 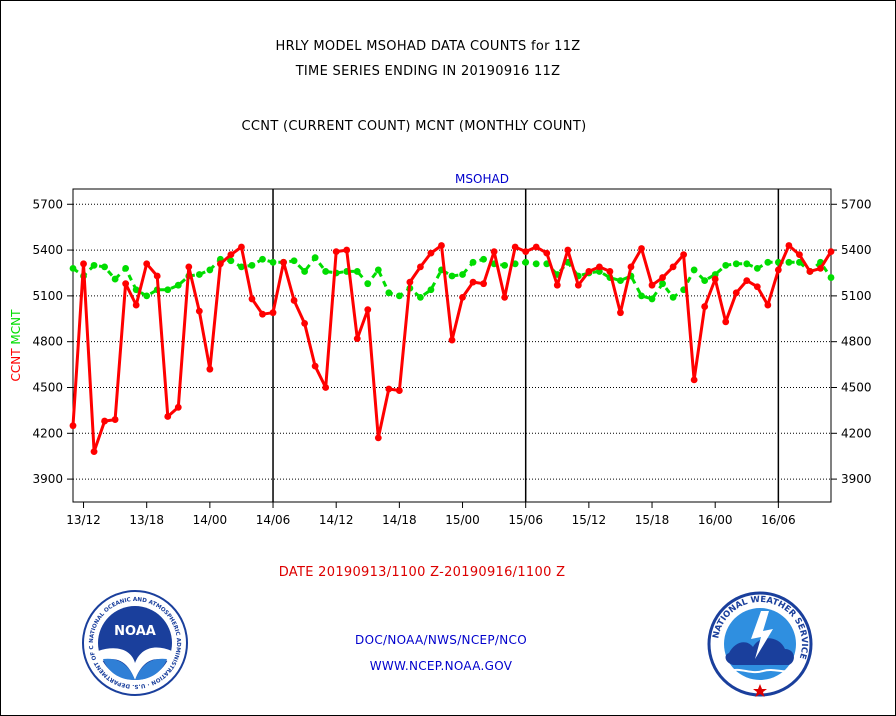 What do you see at coordinates (47, 296) in the screenshot?
I see `y-tick-label-left: 5100` at bounding box center [47, 296].